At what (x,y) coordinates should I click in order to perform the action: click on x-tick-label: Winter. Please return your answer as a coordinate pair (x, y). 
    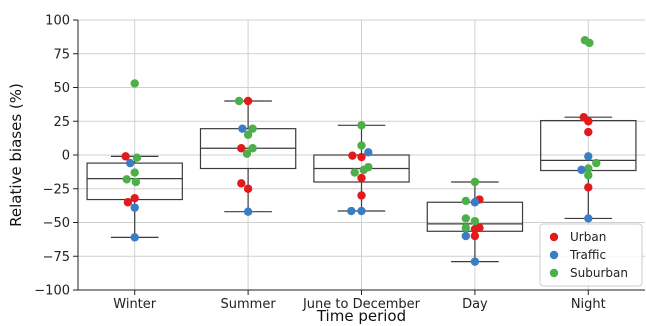
    Looking at the image, I should click on (135, 304).